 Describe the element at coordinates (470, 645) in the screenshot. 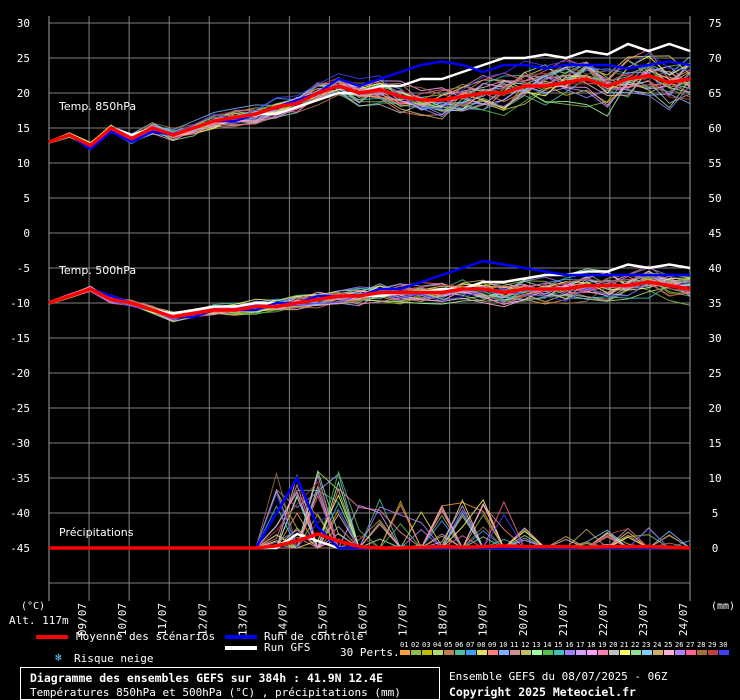

I see `pert-number-label: 07` at that location.